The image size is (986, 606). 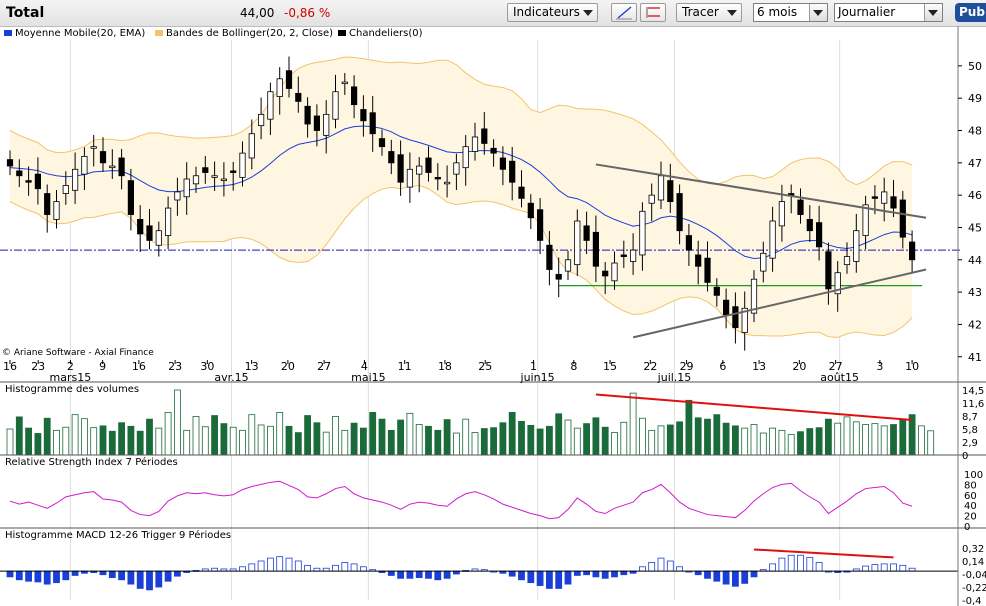 I want to click on x-tick-label: 9, so click(x=102, y=366).